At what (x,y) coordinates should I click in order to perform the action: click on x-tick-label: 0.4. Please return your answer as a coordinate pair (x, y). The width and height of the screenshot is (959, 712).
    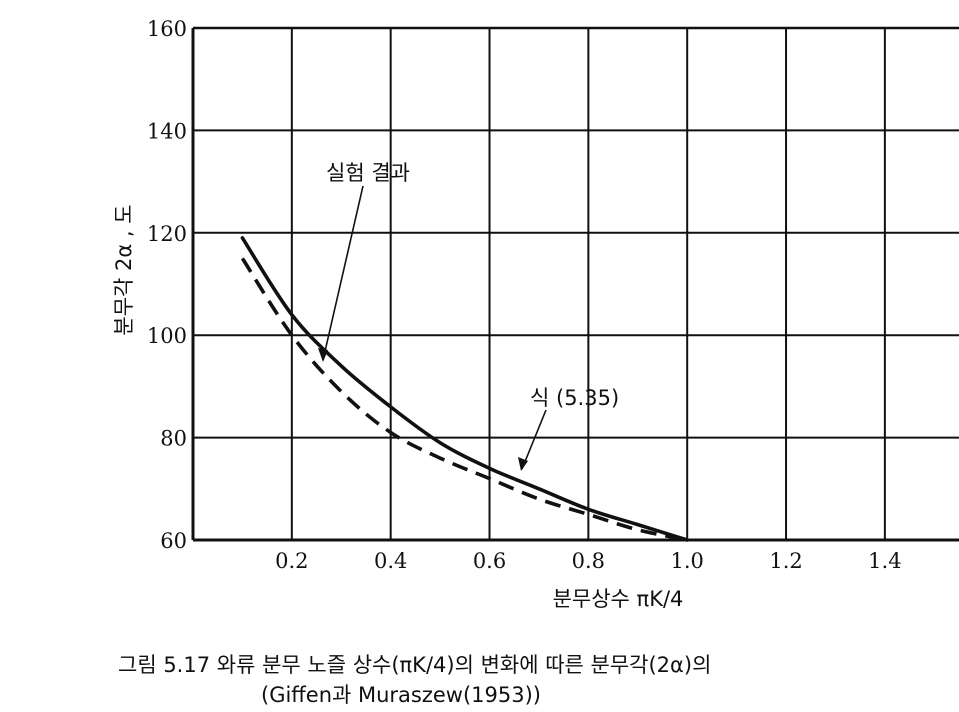
    Looking at the image, I should click on (390, 561).